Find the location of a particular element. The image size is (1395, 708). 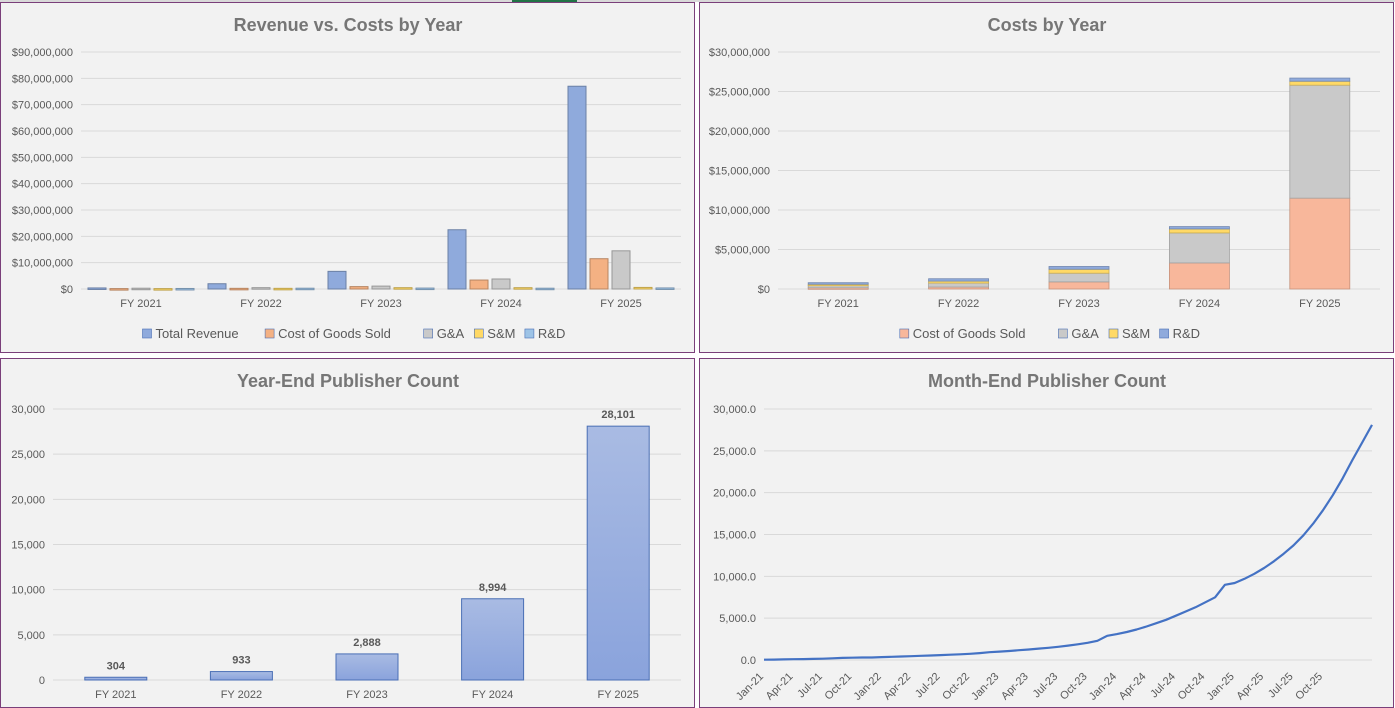

y-tick-label: $70,000,000 is located at coordinates (42, 106).